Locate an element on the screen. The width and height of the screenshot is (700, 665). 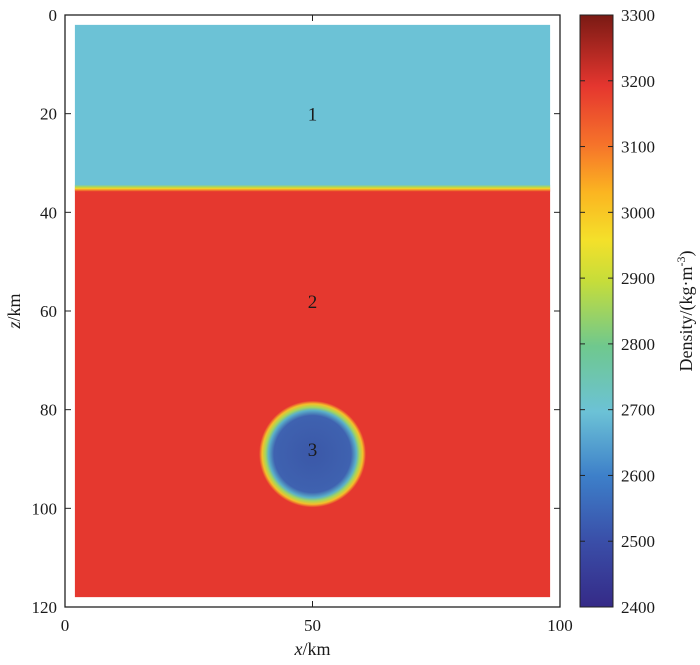
colorbar-tick-label: 3000 is located at coordinates (638, 212).